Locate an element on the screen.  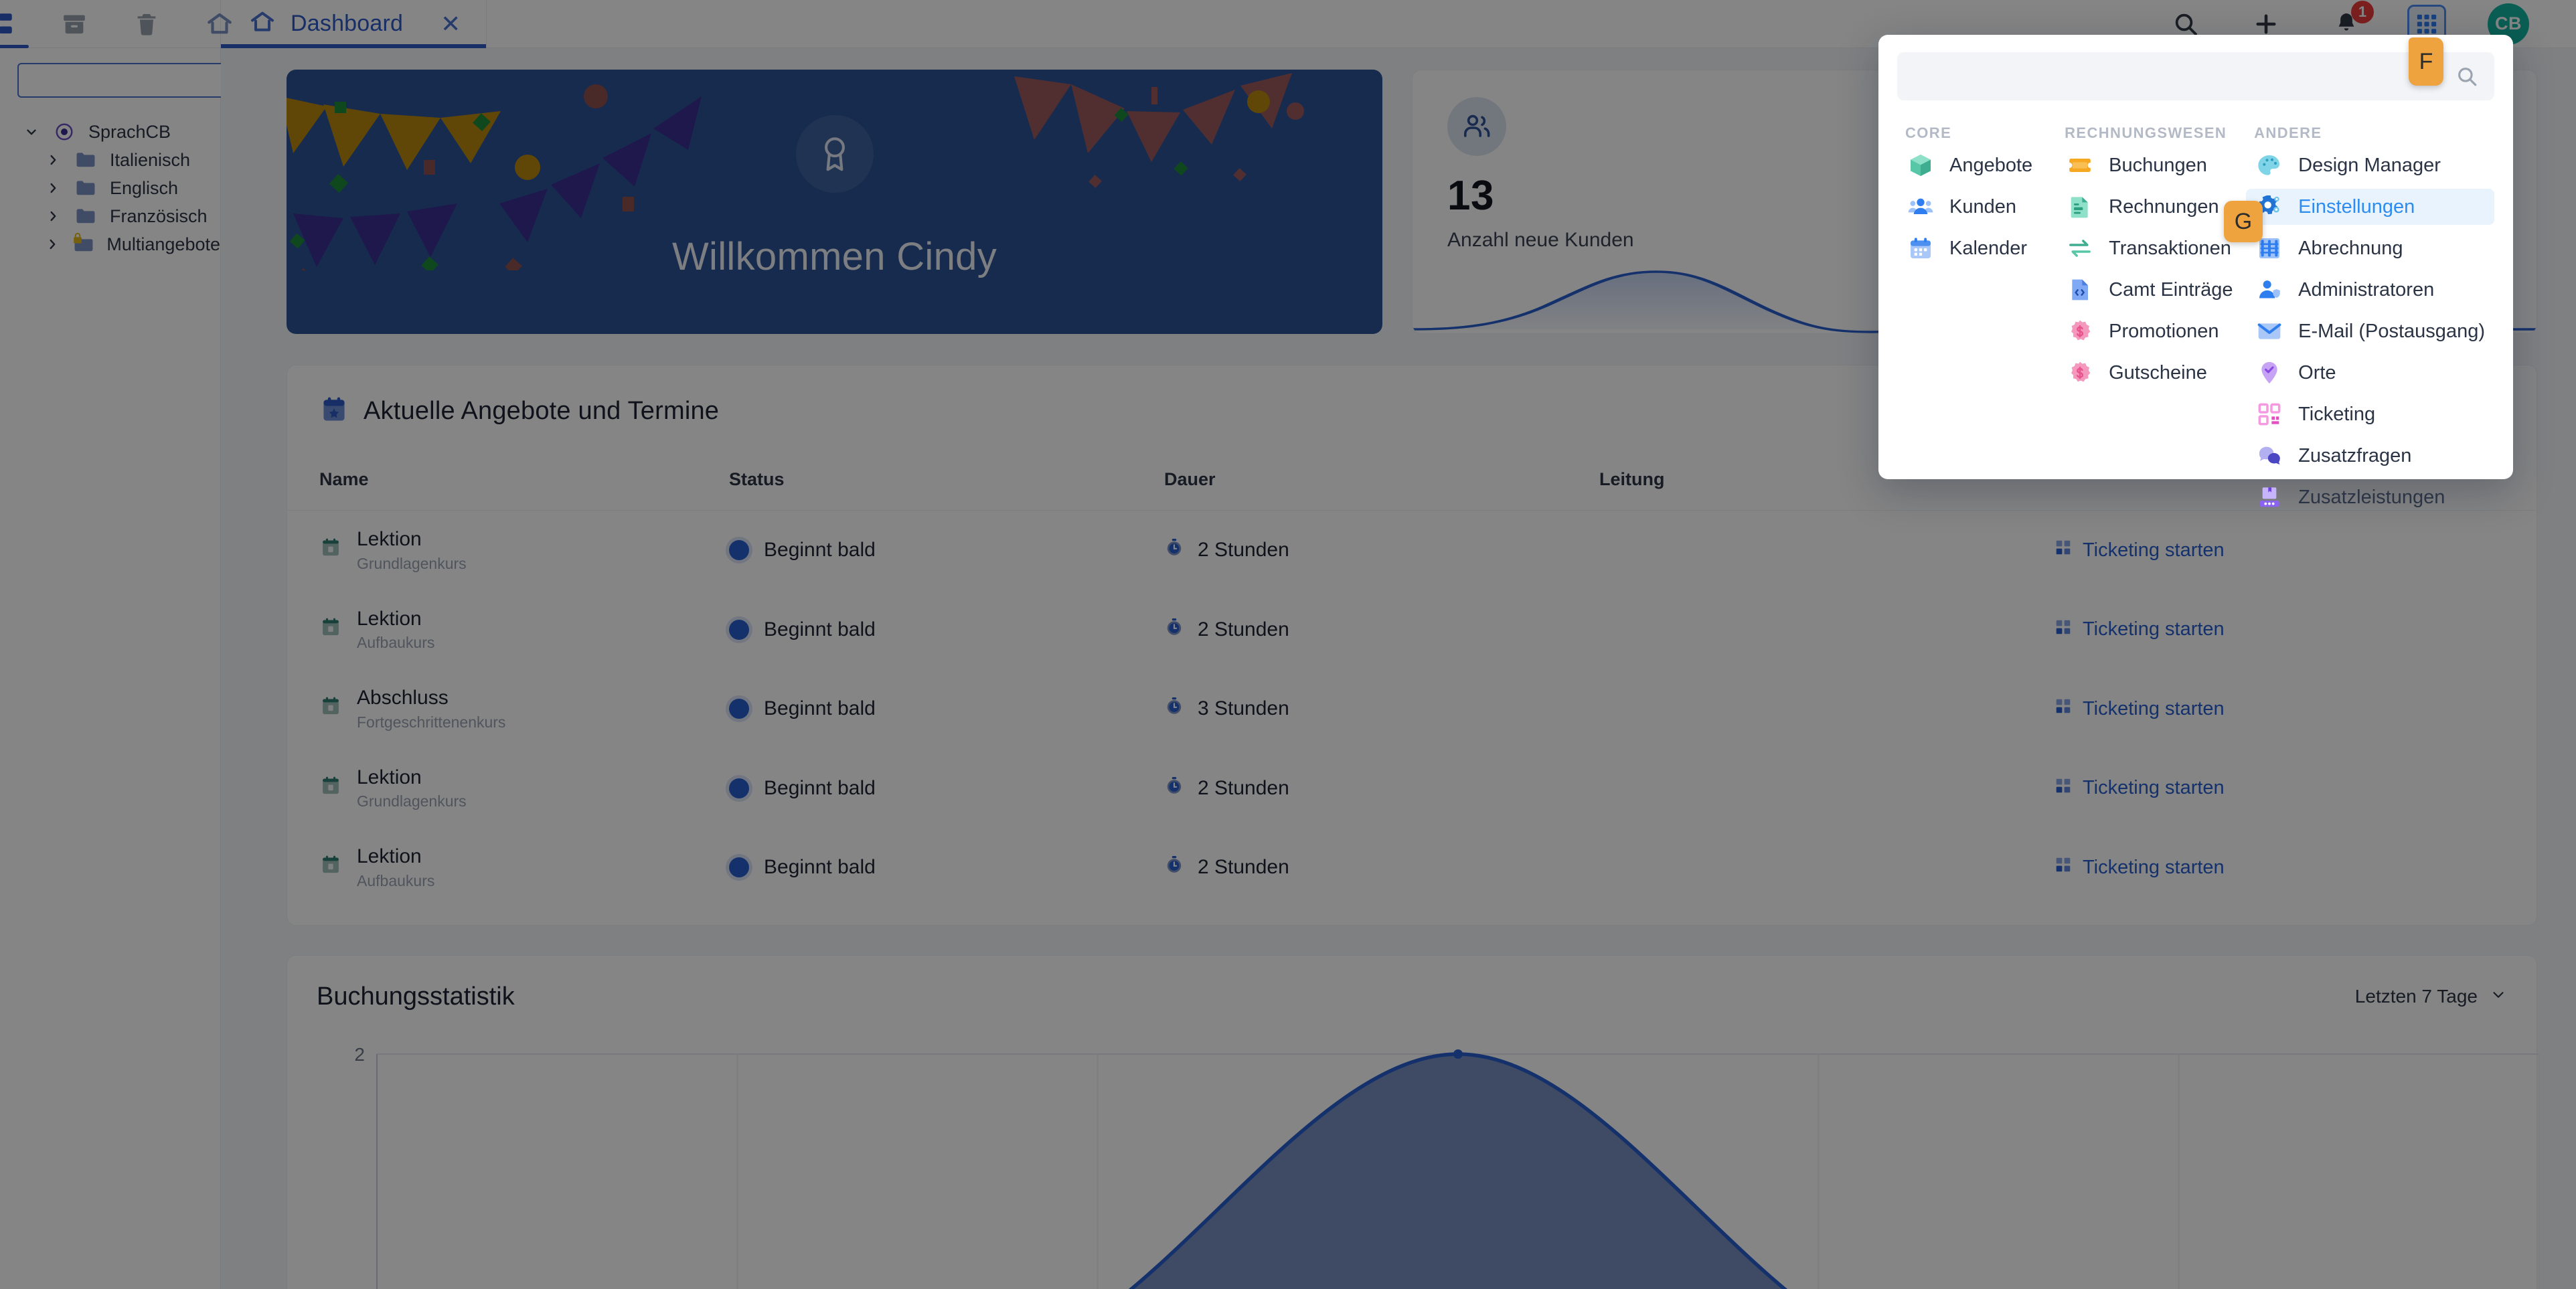
app-menu-item: Administratoren is located at coordinates (2370, 290).